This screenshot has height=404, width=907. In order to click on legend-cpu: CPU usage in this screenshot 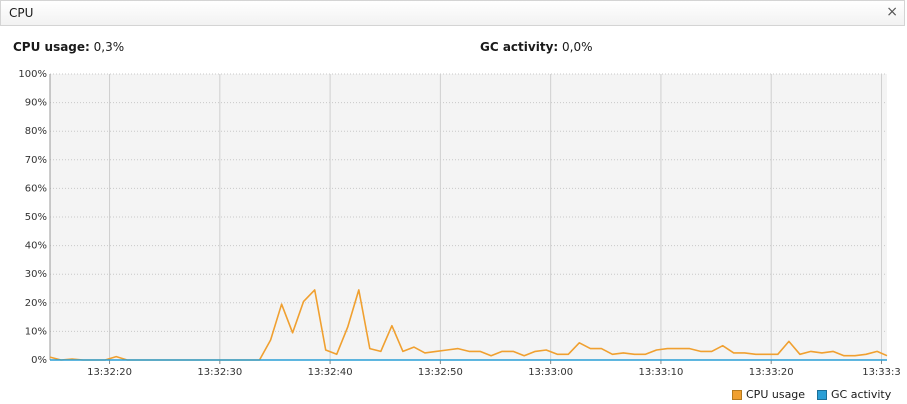, I will do `click(768, 394)`.